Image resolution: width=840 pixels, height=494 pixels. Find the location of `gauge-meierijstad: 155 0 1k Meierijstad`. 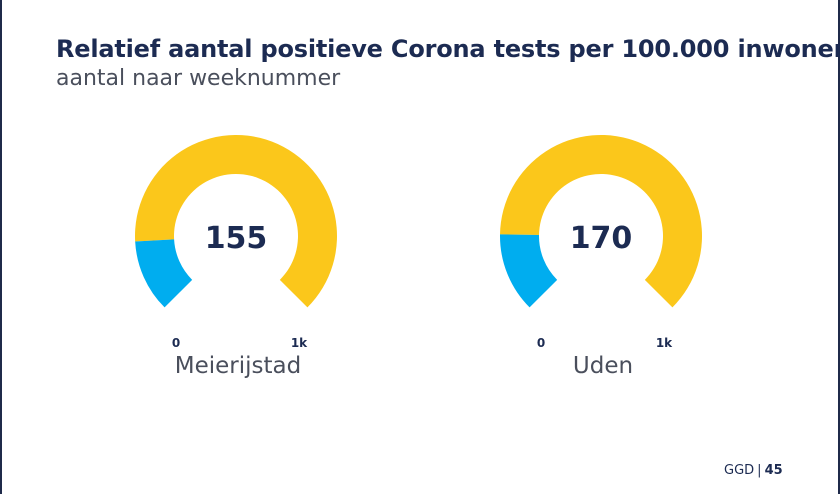

gauge-meierijstad: 155 0 1k Meierijstad is located at coordinates (236, 257).